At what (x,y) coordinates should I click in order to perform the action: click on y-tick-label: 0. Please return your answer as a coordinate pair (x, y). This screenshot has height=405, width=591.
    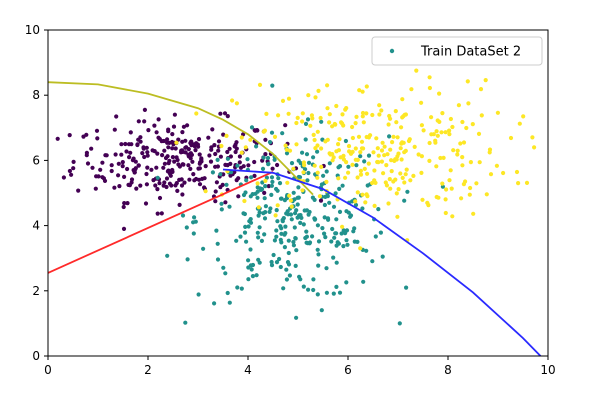
    Looking at the image, I should click on (36, 356).